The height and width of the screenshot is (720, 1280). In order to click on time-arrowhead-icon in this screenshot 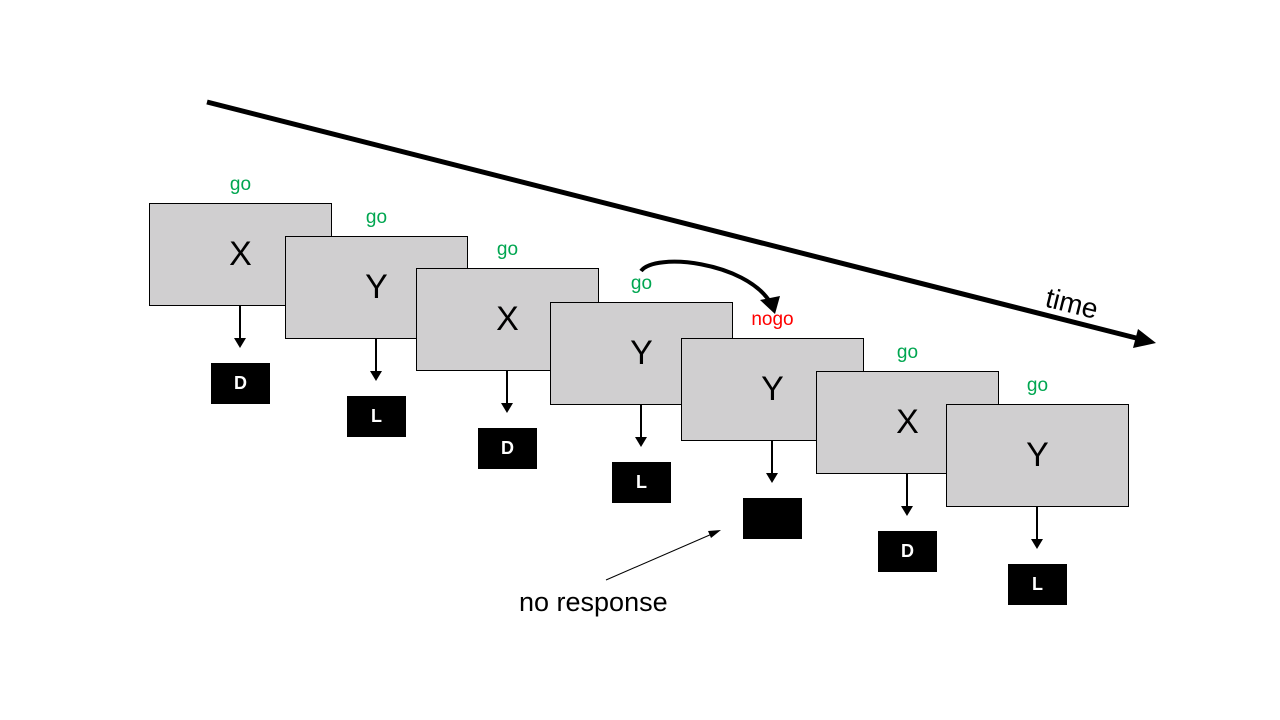, I will do `click(1144, 338)`.